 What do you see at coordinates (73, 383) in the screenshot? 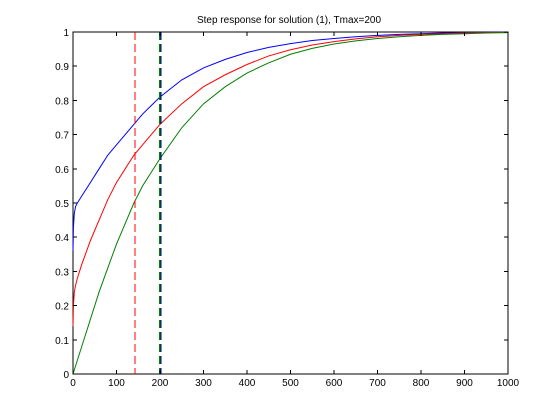
I see `x-tick-label: 0` at bounding box center [73, 383].